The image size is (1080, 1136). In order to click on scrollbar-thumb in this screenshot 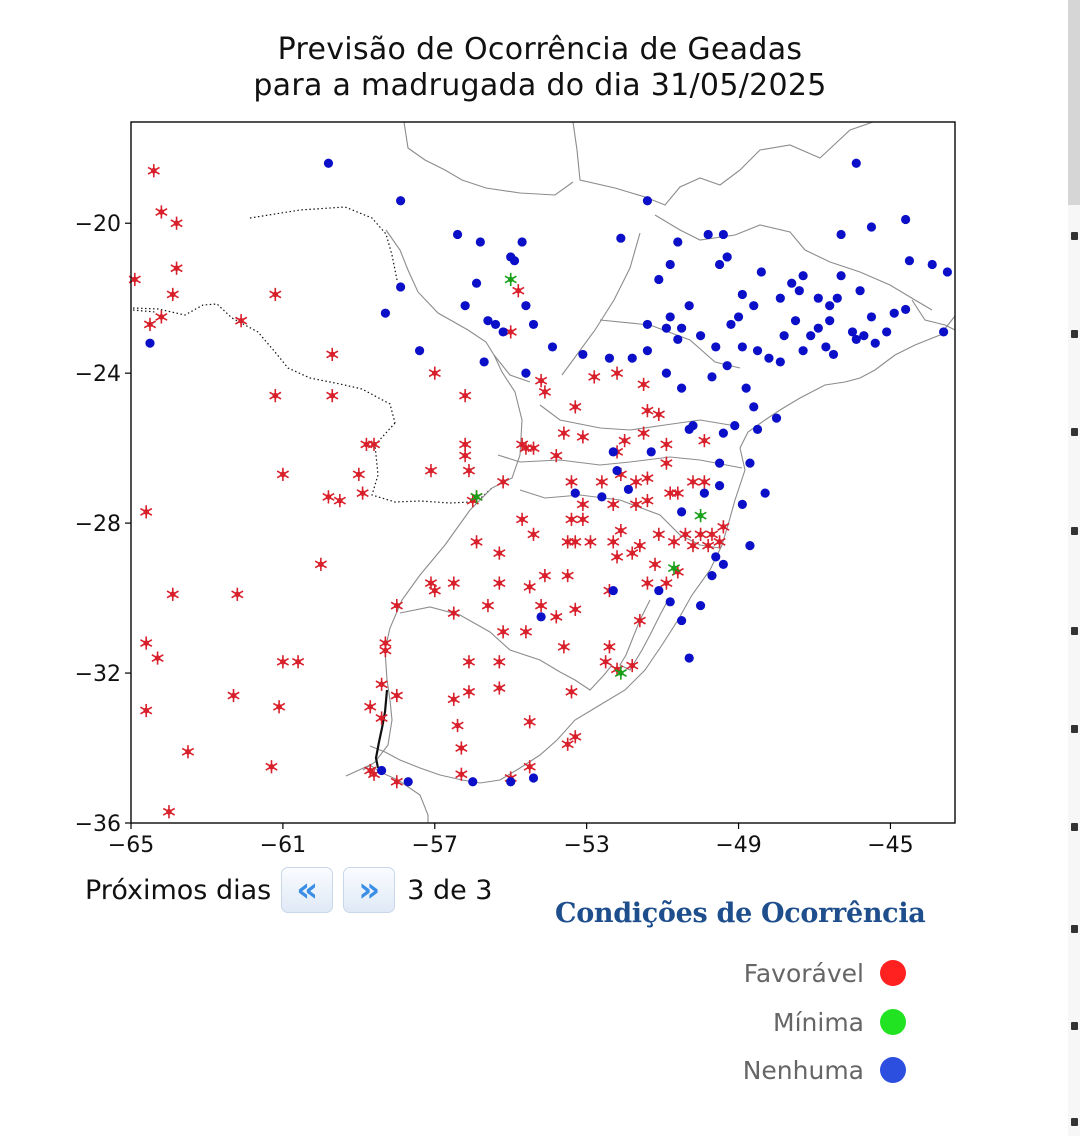, I will do `click(1074, 102)`.